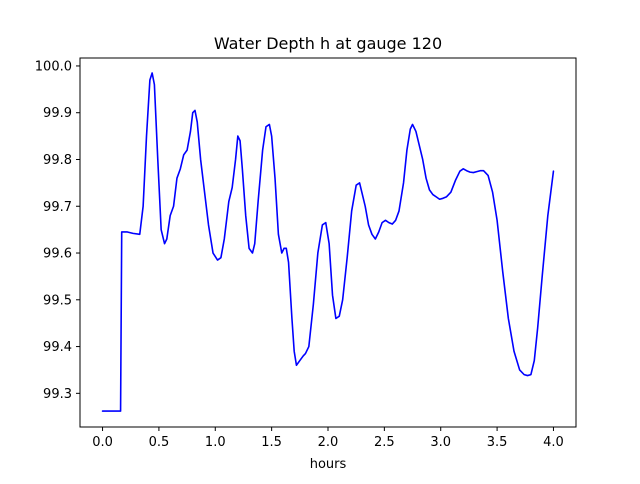 Image resolution: width=640 pixels, height=484 pixels. Describe the element at coordinates (159, 442) in the screenshot. I see `x-tick-label: 0.5` at that location.